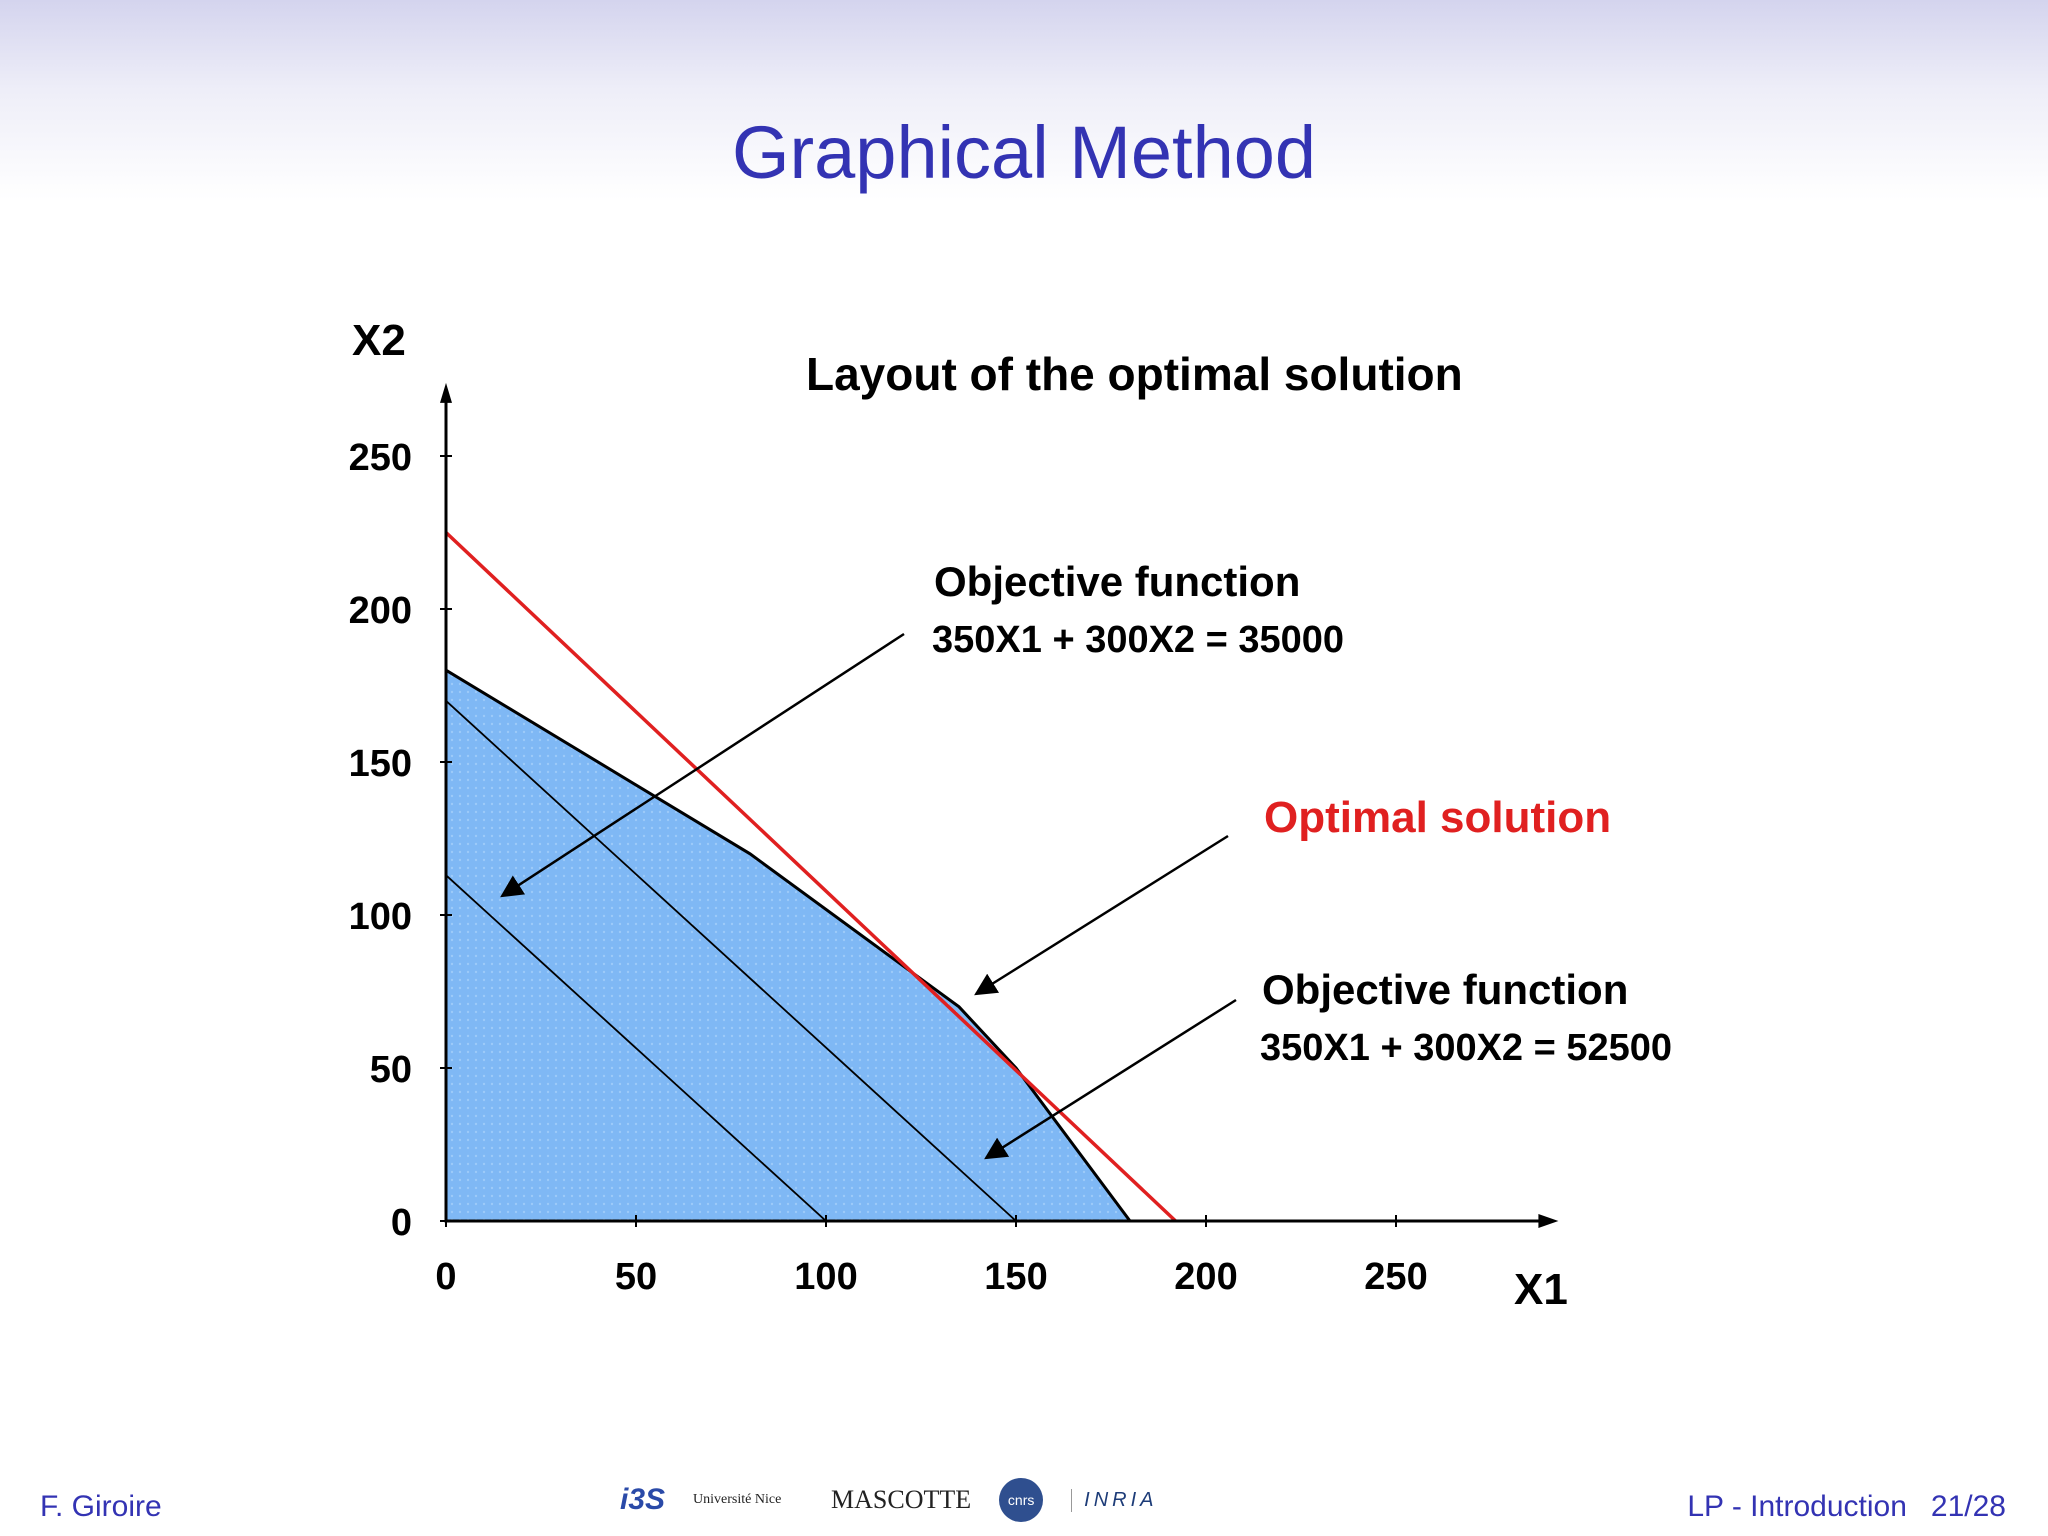  What do you see at coordinates (643, 1499) in the screenshot?
I see `i3s-logo: i3S` at bounding box center [643, 1499].